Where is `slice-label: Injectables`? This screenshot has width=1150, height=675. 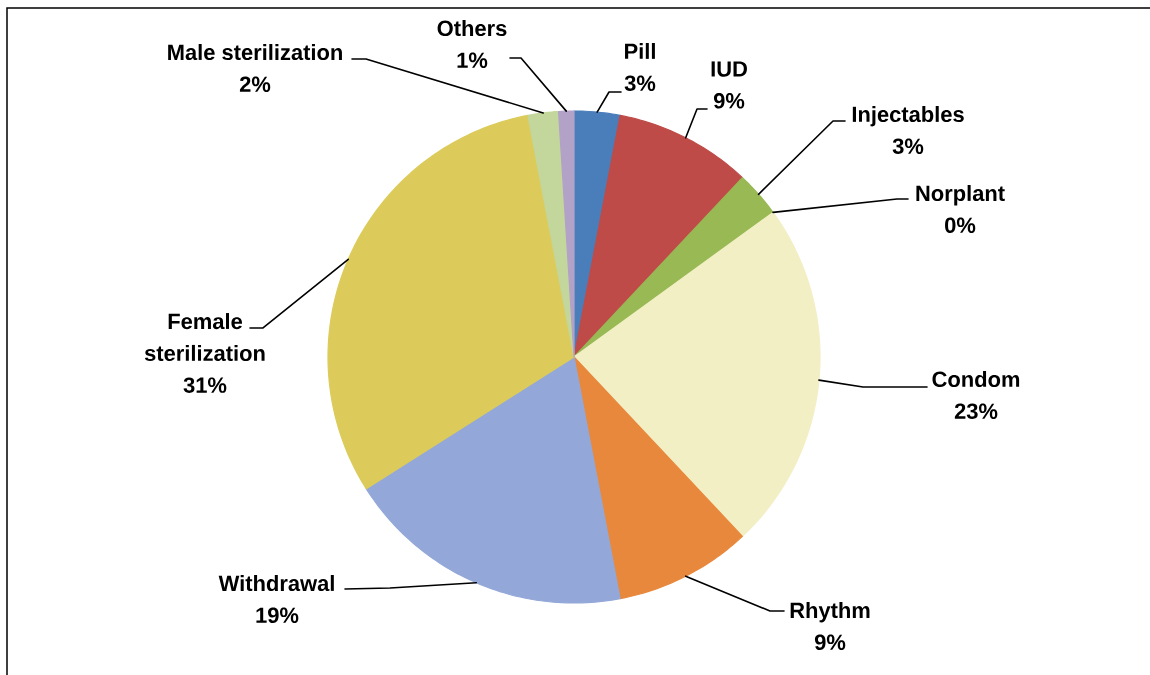 slice-label: Injectables is located at coordinates (908, 116).